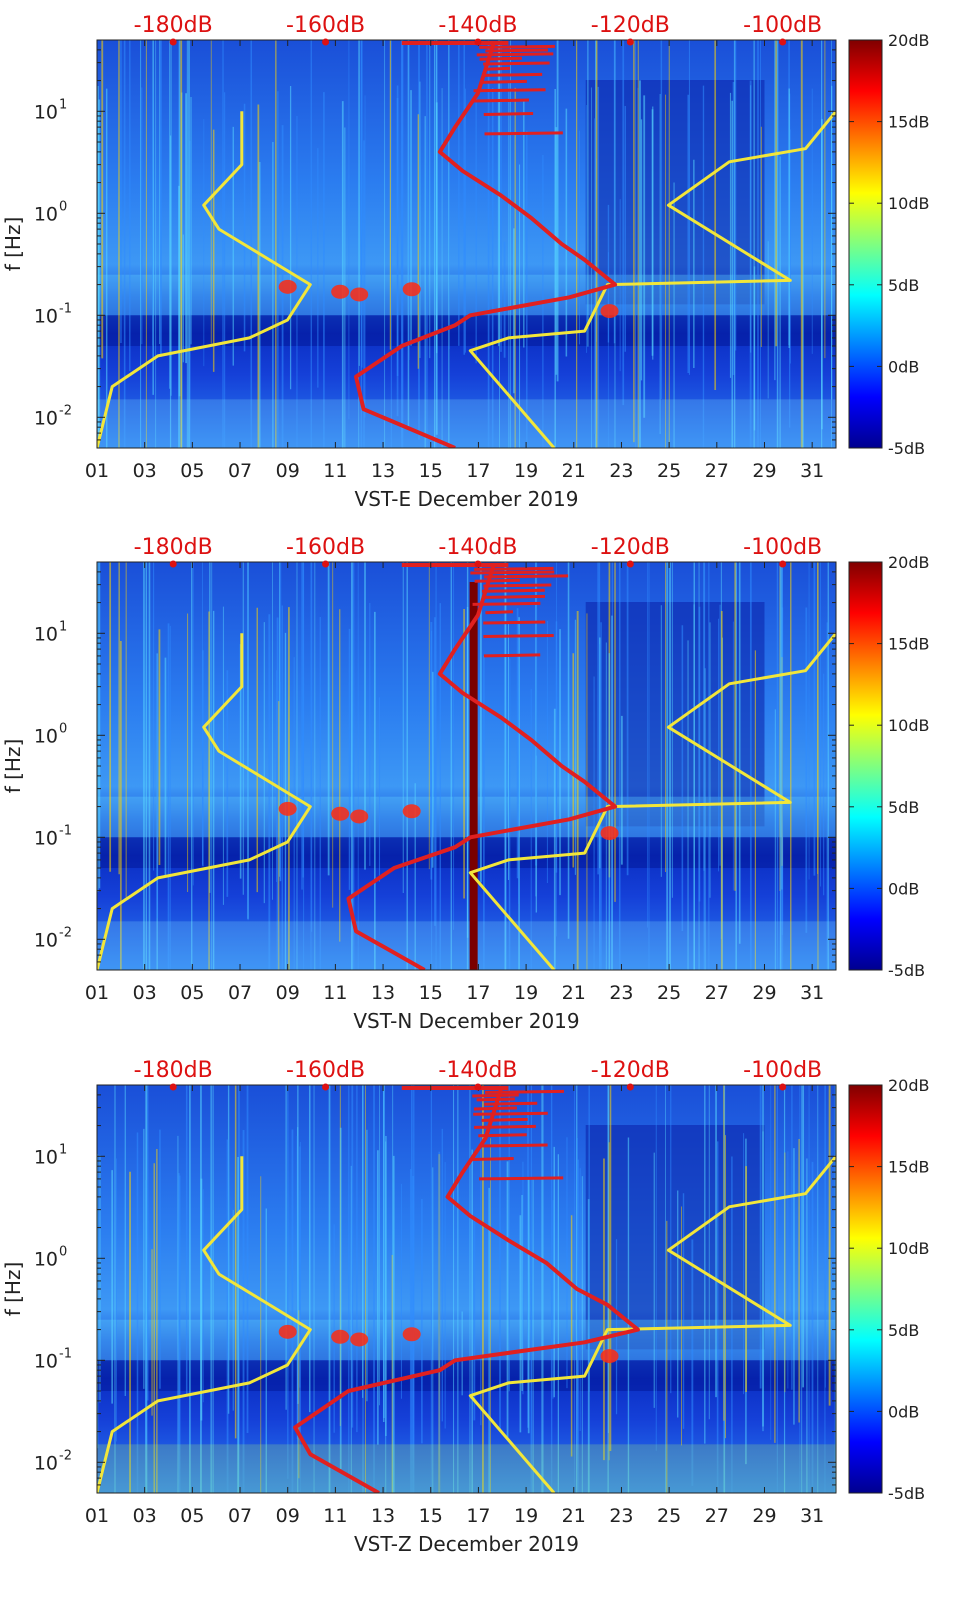  Describe the element at coordinates (63, 1251) in the screenshot. I see `y-tick-exponent: 0` at that location.